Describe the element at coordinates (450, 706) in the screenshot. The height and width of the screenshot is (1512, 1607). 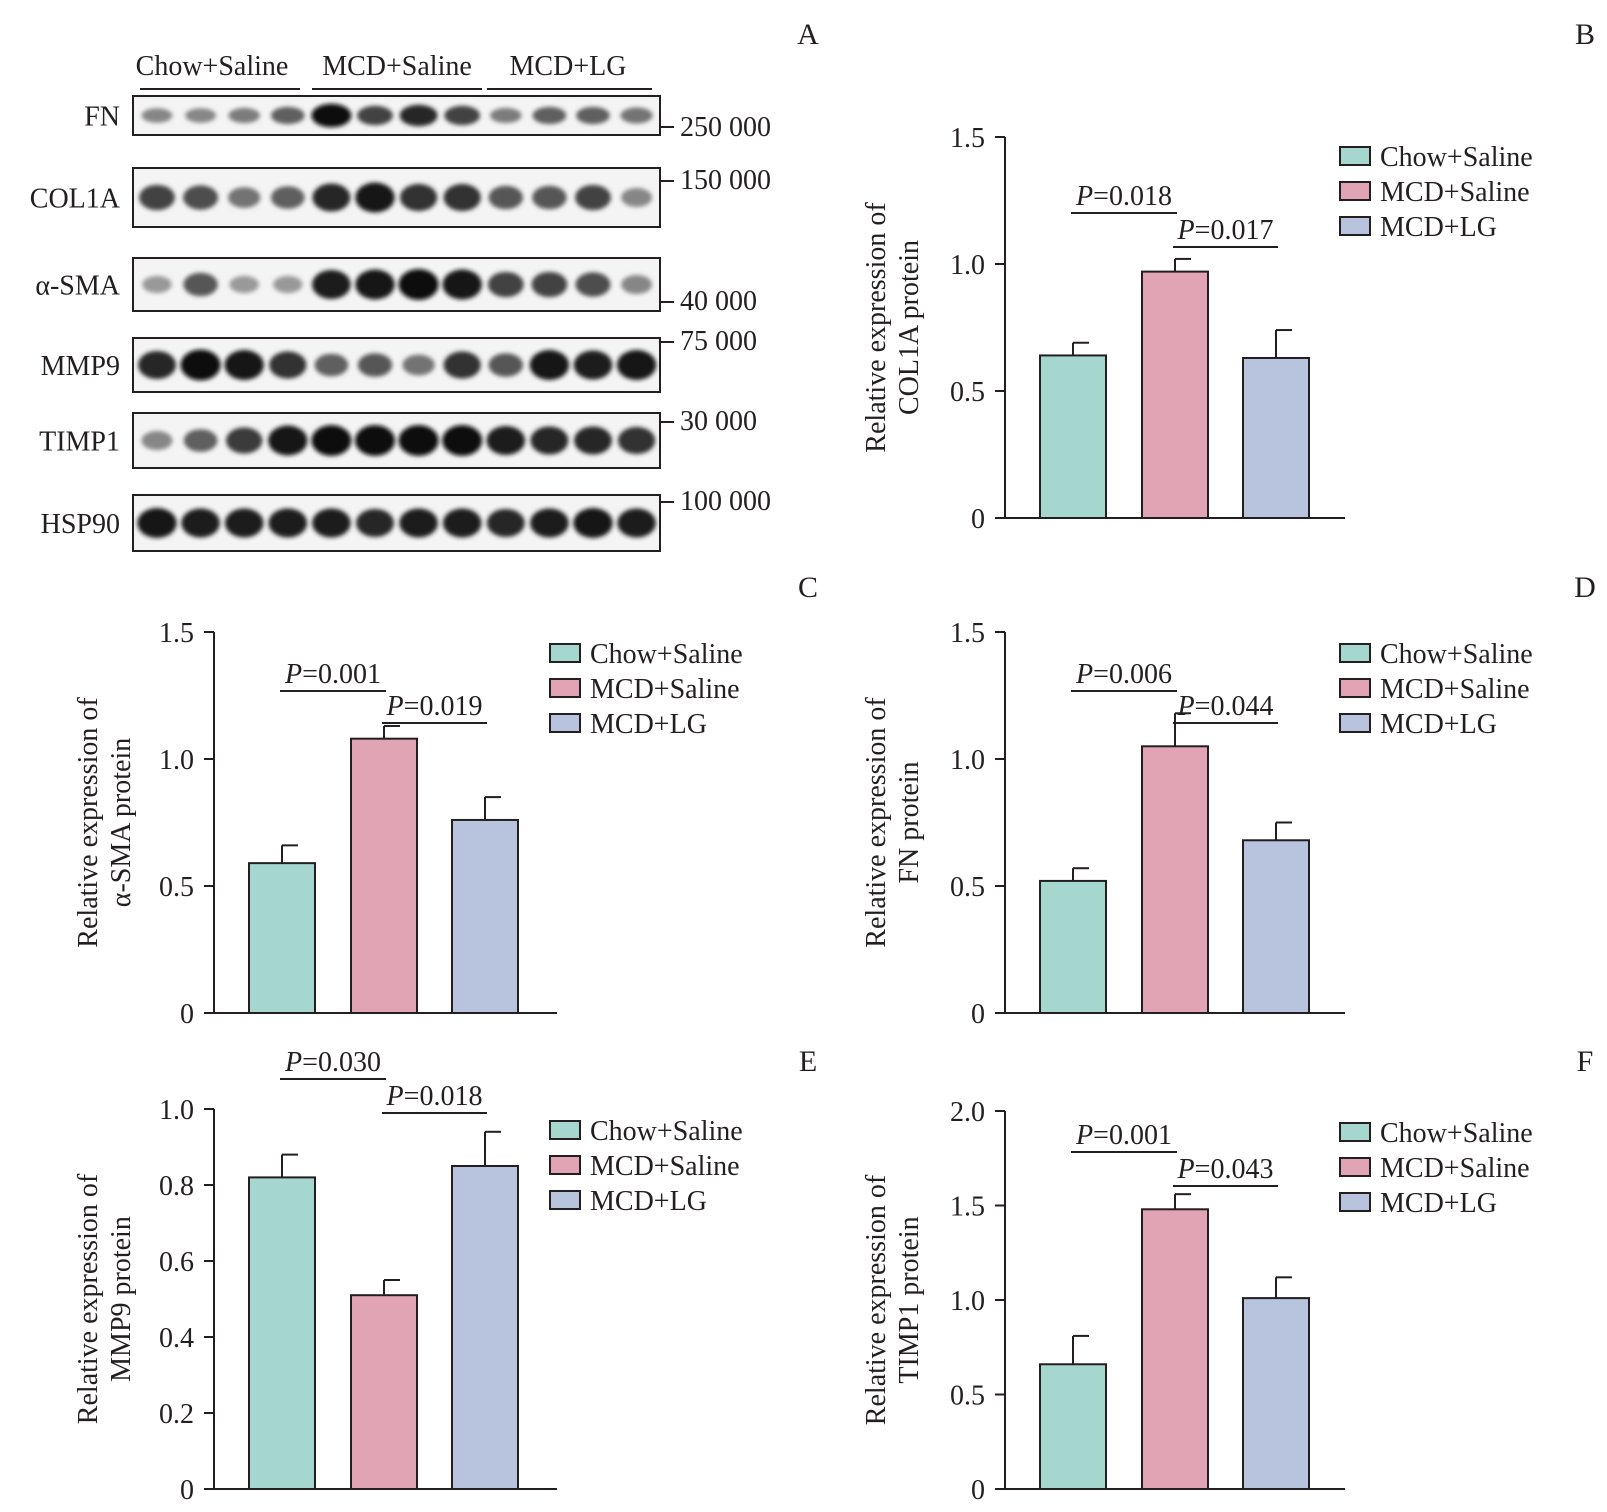
I see `p-value: 0.019` at that location.